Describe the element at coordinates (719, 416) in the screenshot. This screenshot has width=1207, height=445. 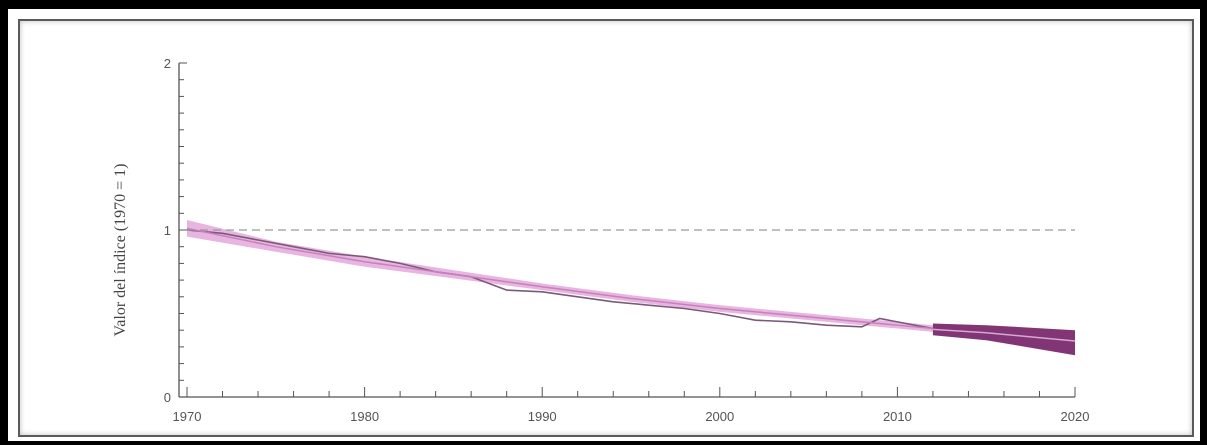
I see `x-tick-label: 2000` at that location.